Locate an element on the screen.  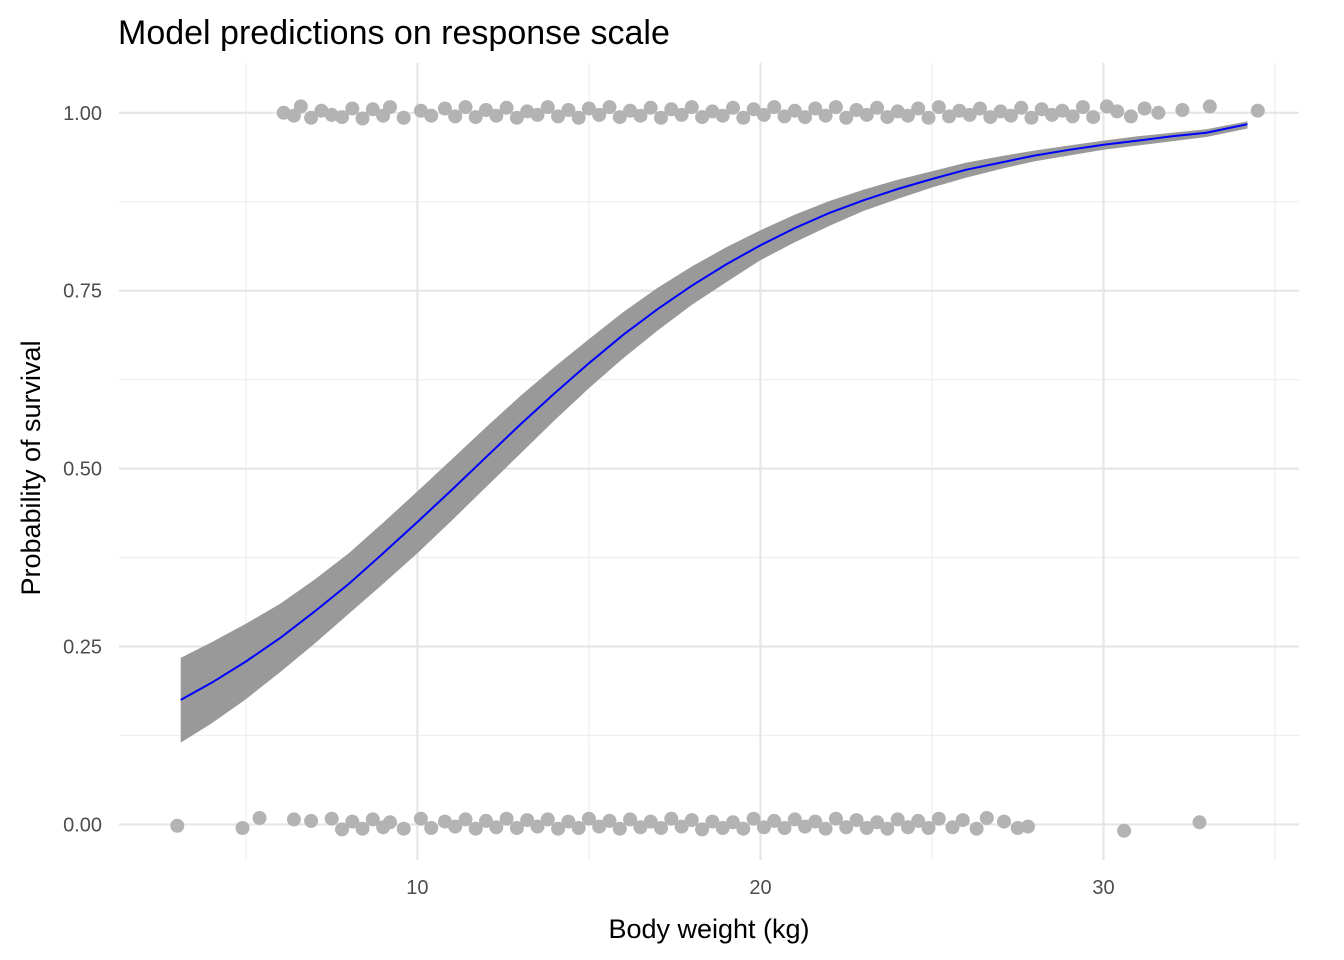
y-axis-title: Probability of survival is located at coordinates (31, 467).